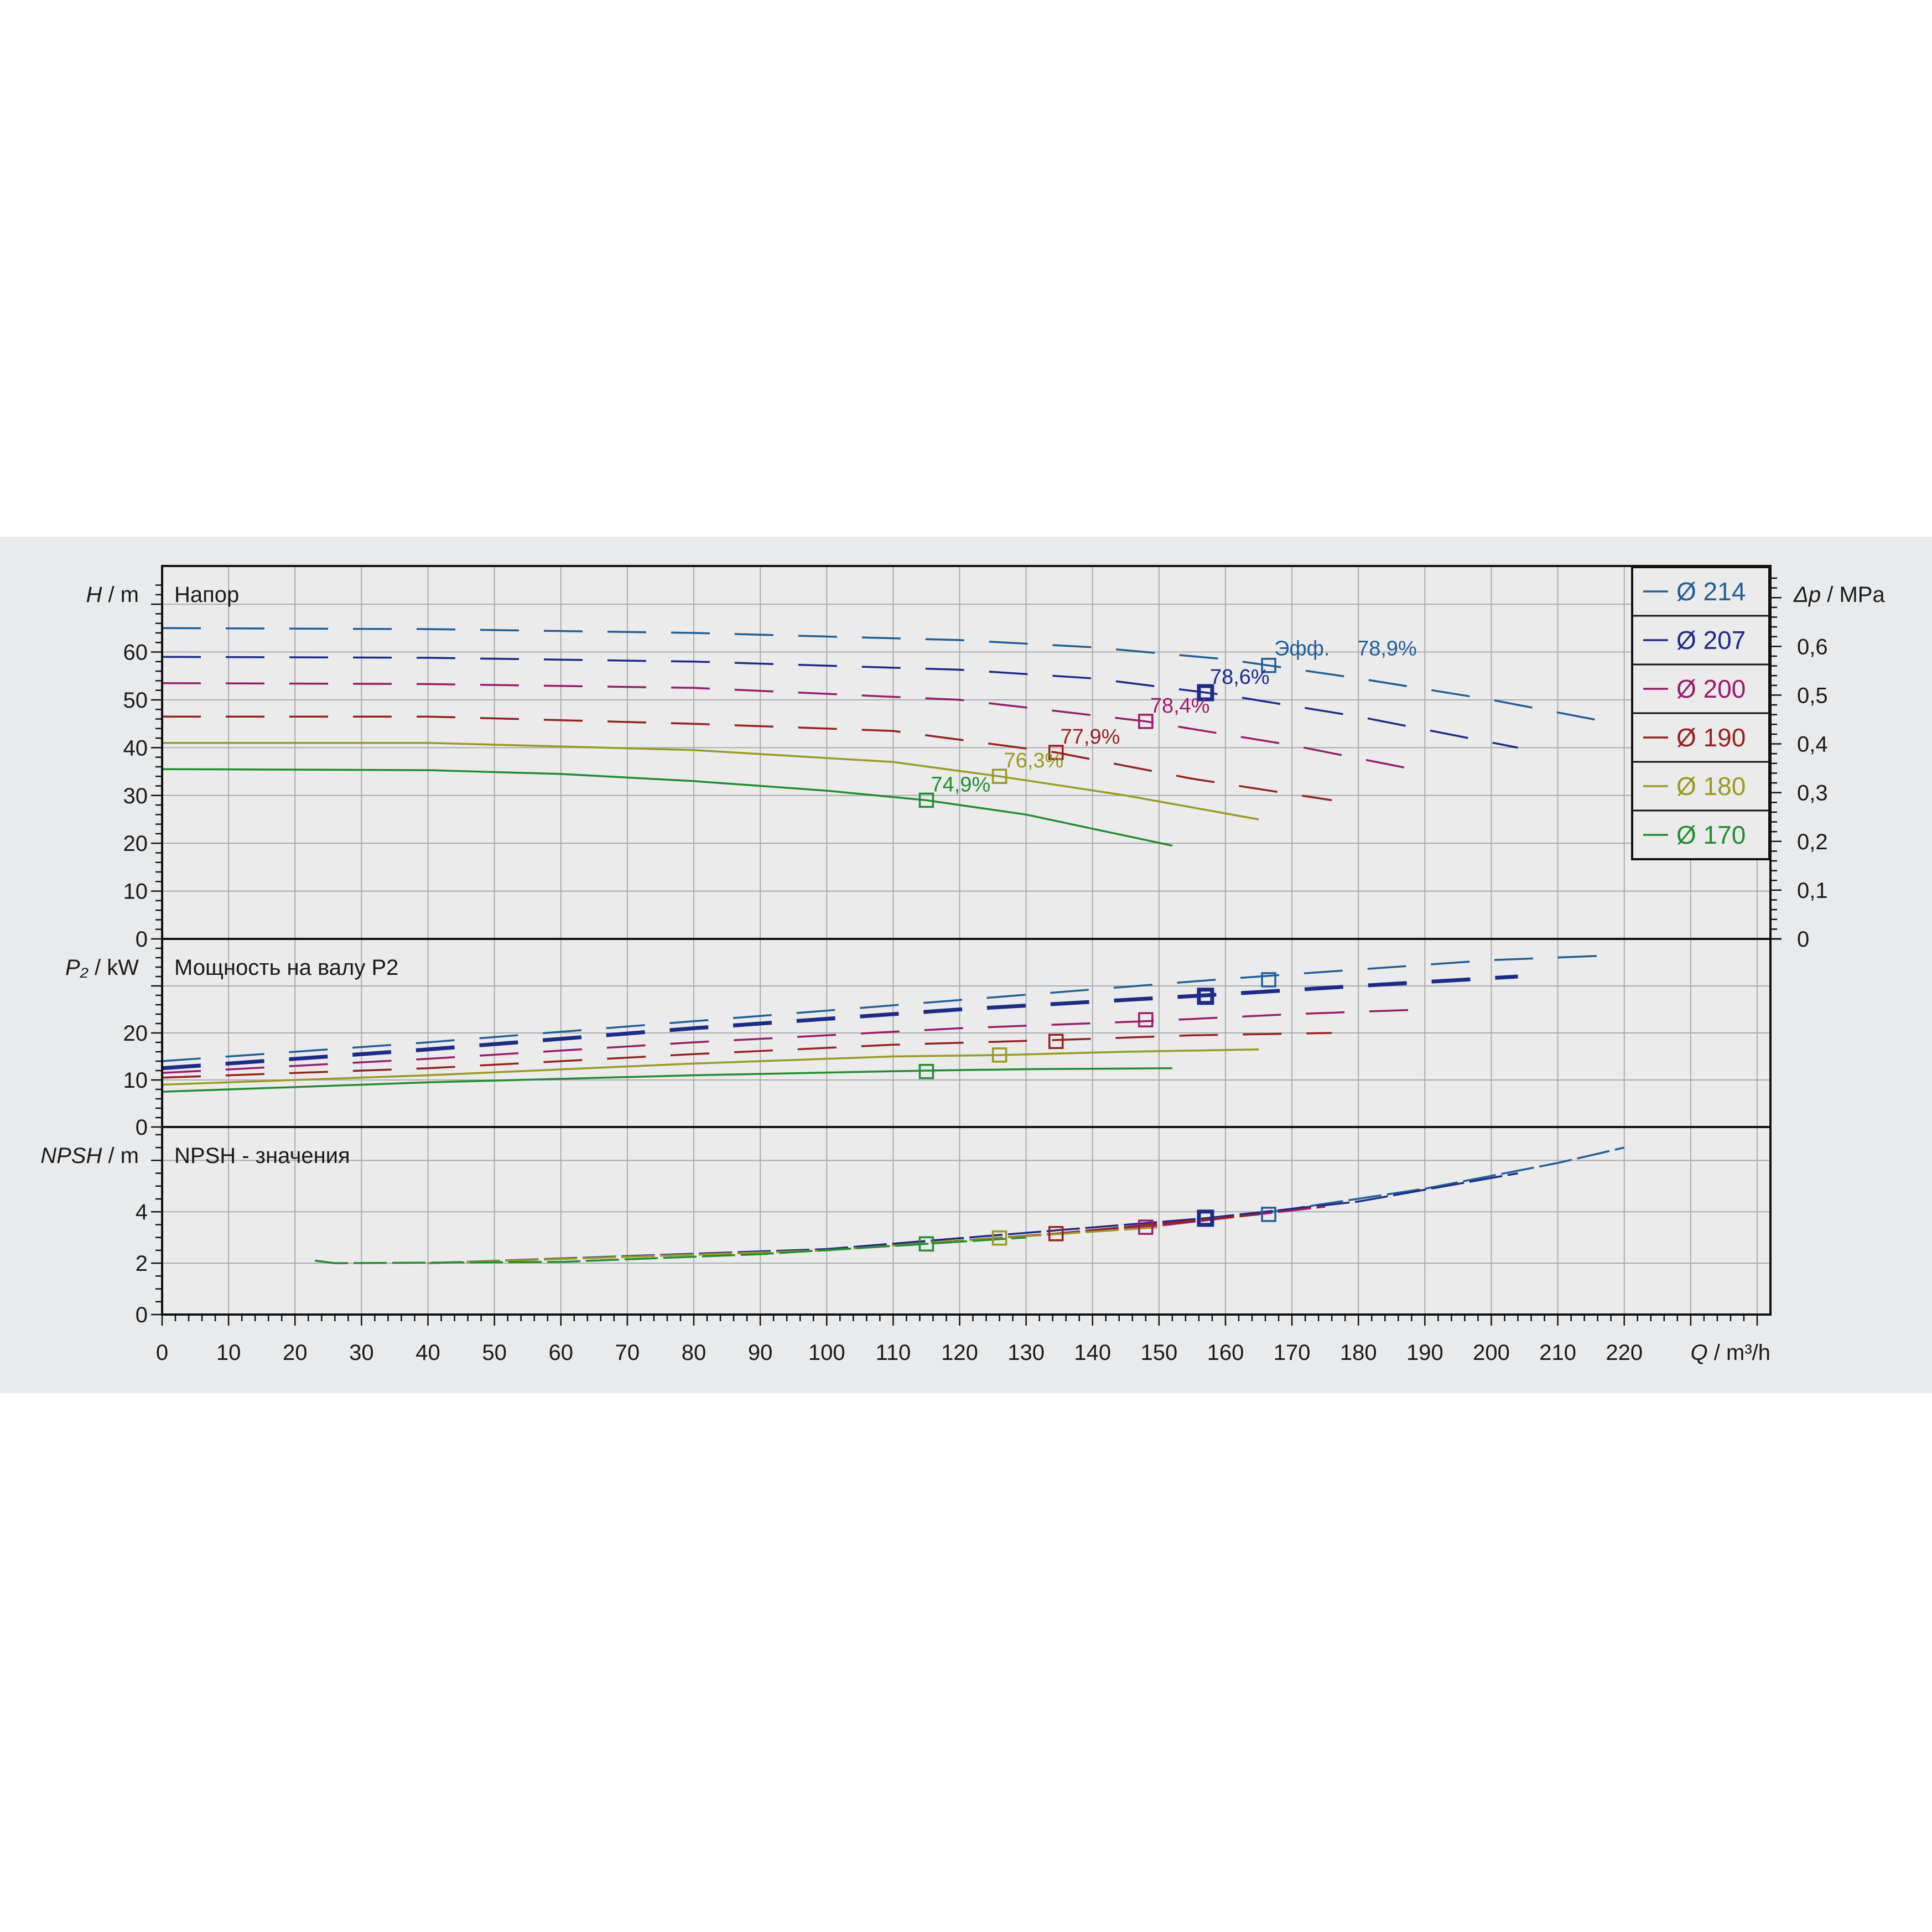 This screenshot has width=1932, height=1932. I want to click on bep-markers: Эфф. 78,9% 78,6%78,4% 77,9%76,3% 74,9%, so click(1168, 944).